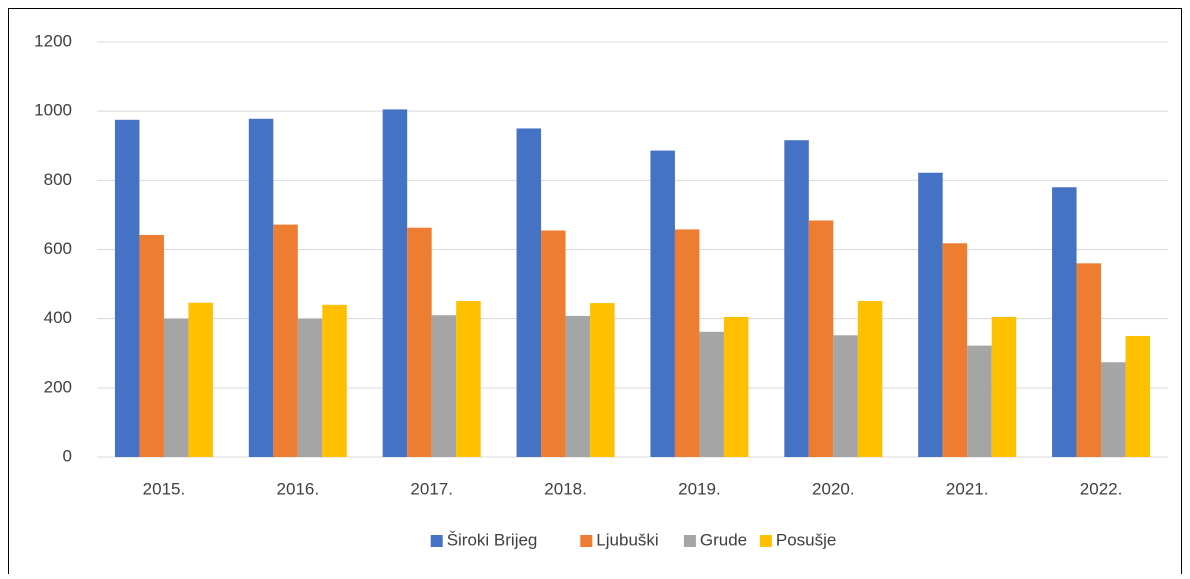  Describe the element at coordinates (58, 386) in the screenshot. I see `y-tick-label: 200` at that location.